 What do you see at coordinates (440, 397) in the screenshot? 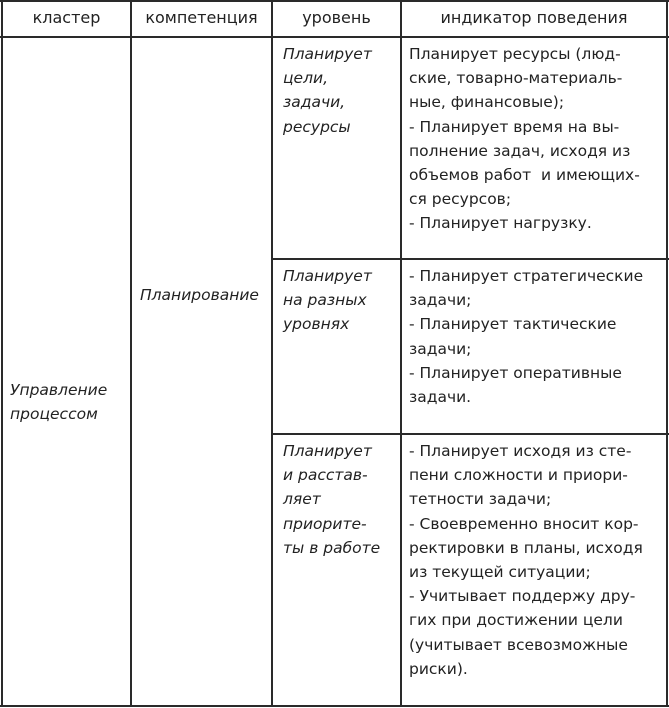
I see `text-line: задачи.` at bounding box center [440, 397].